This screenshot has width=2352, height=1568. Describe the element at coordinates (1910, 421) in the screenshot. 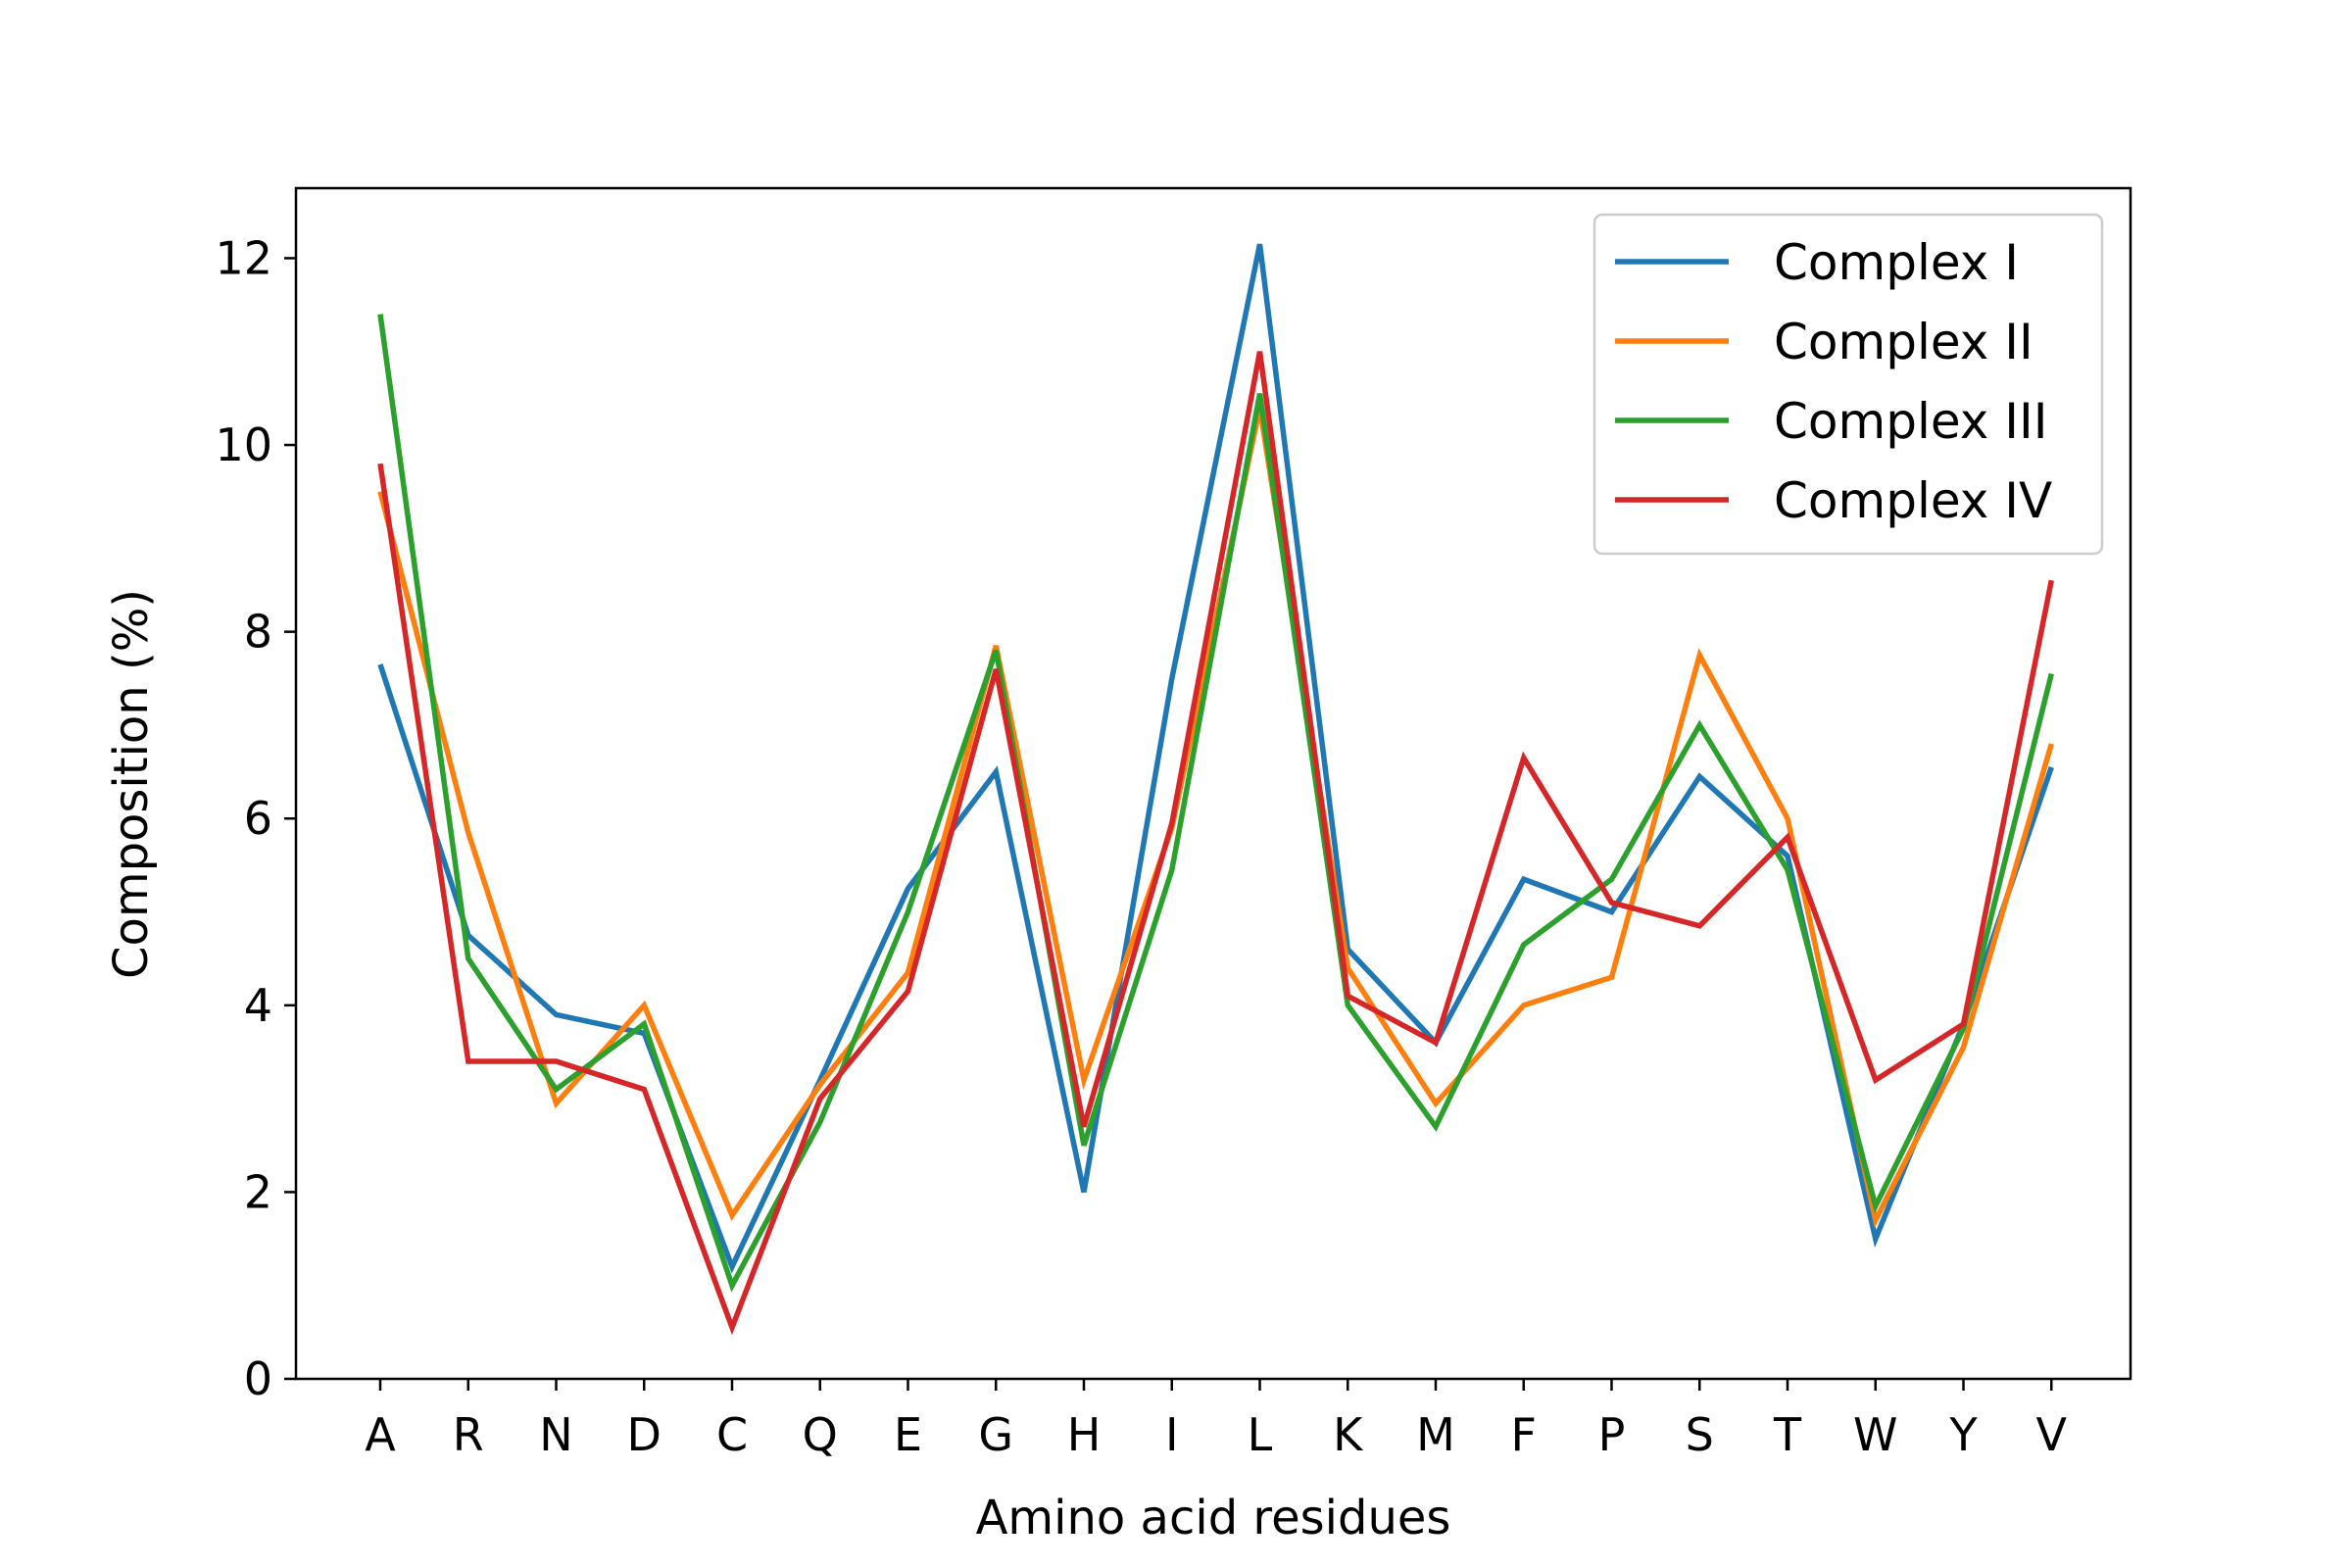

I see `legend-label: Complex III` at that location.